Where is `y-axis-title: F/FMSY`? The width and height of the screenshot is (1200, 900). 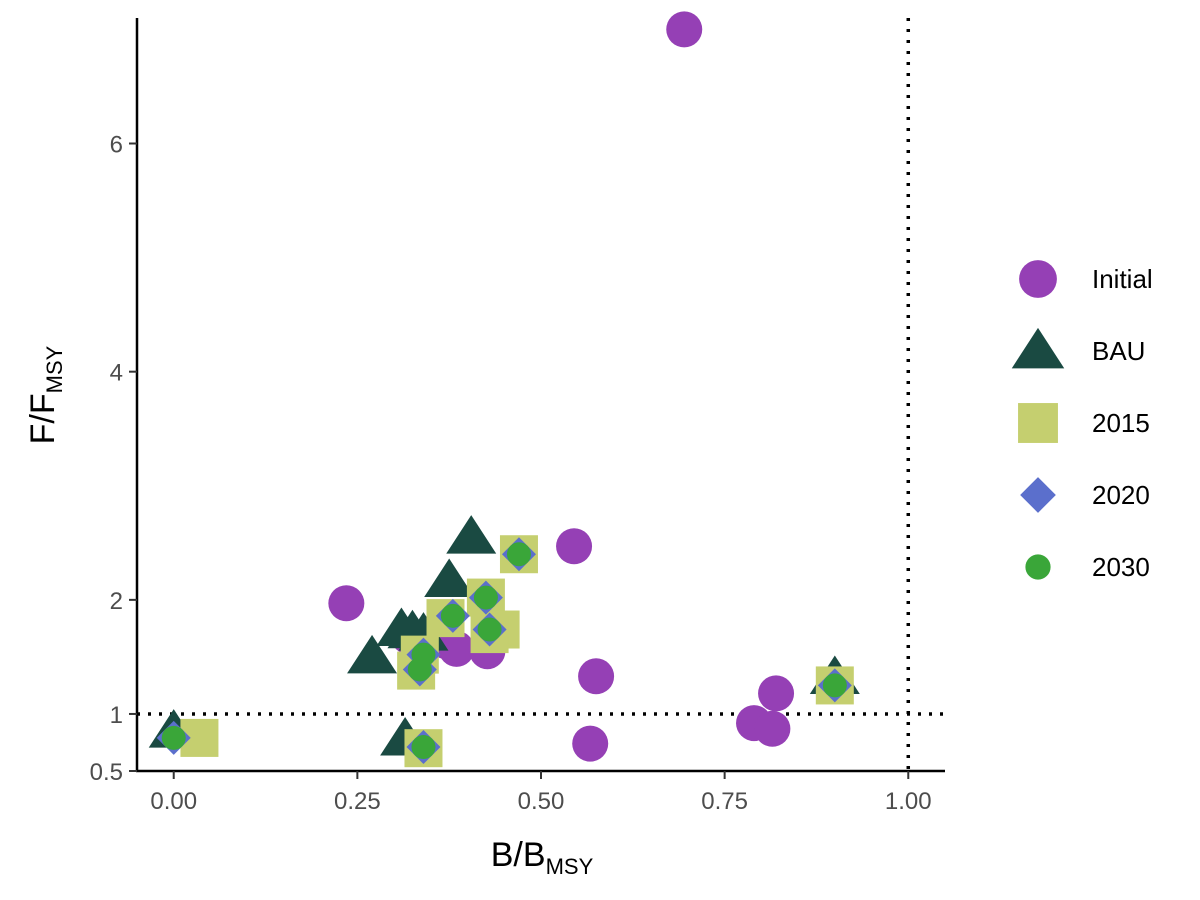 y-axis-title: F/FMSY is located at coordinates (45, 394).